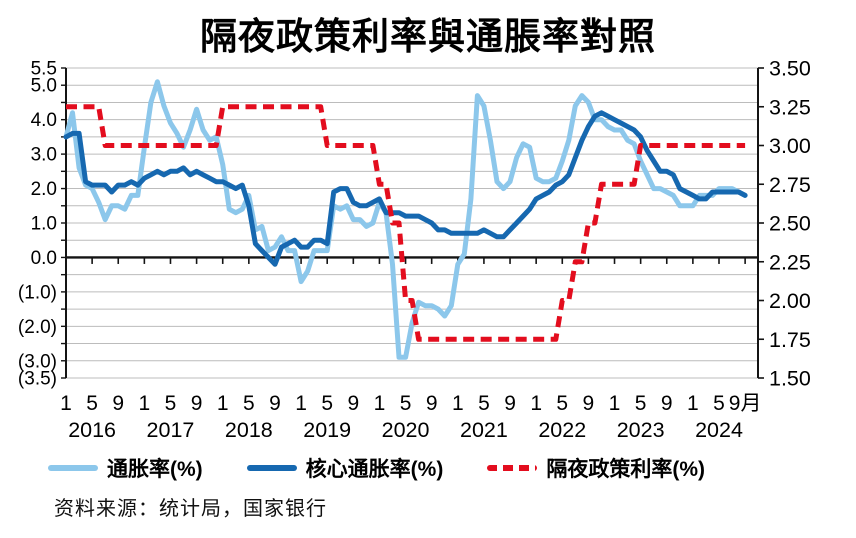 Image resolution: width=856 pixels, height=538 pixels. What do you see at coordinates (790, 185) in the screenshot?
I see `right-axis-label: 2.75` at bounding box center [790, 185].